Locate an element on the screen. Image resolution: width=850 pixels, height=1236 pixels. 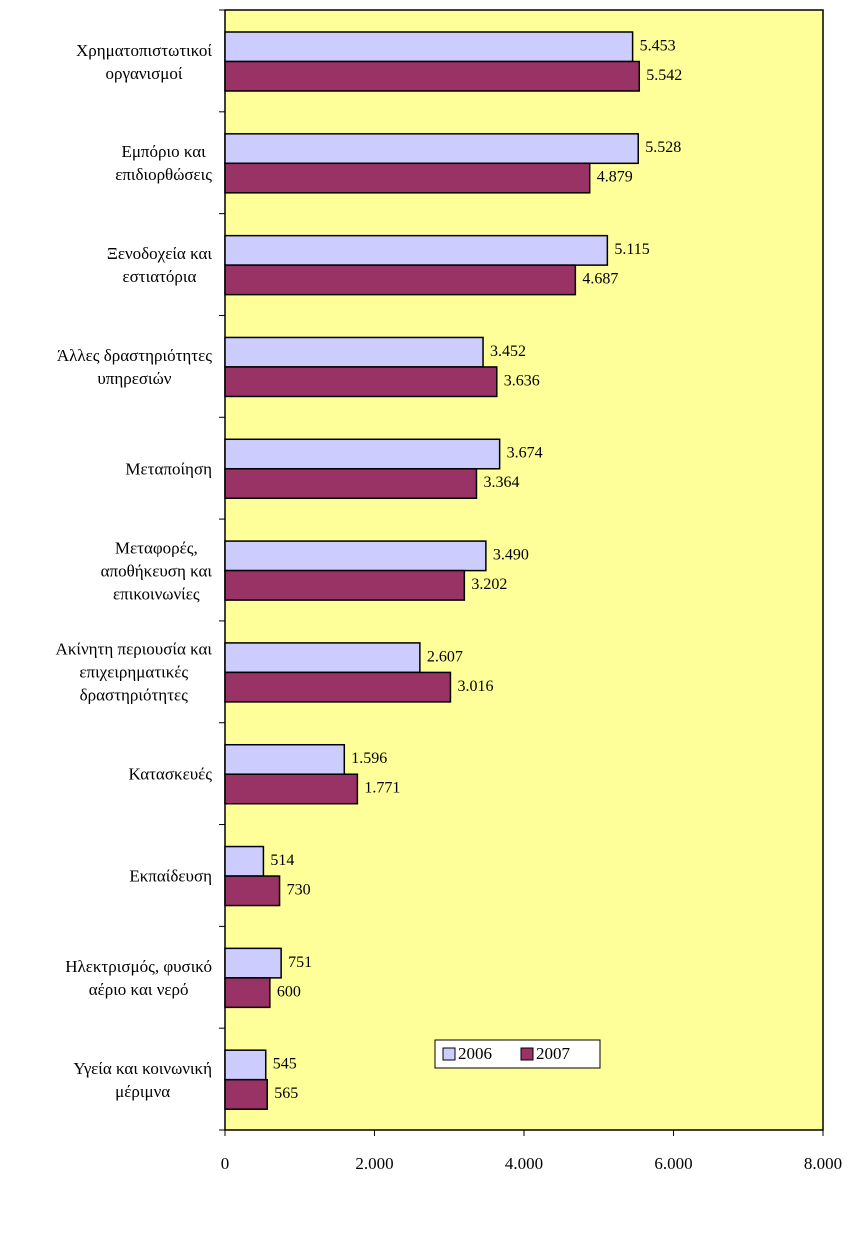
value-label: 4.879 is located at coordinates (615, 177).